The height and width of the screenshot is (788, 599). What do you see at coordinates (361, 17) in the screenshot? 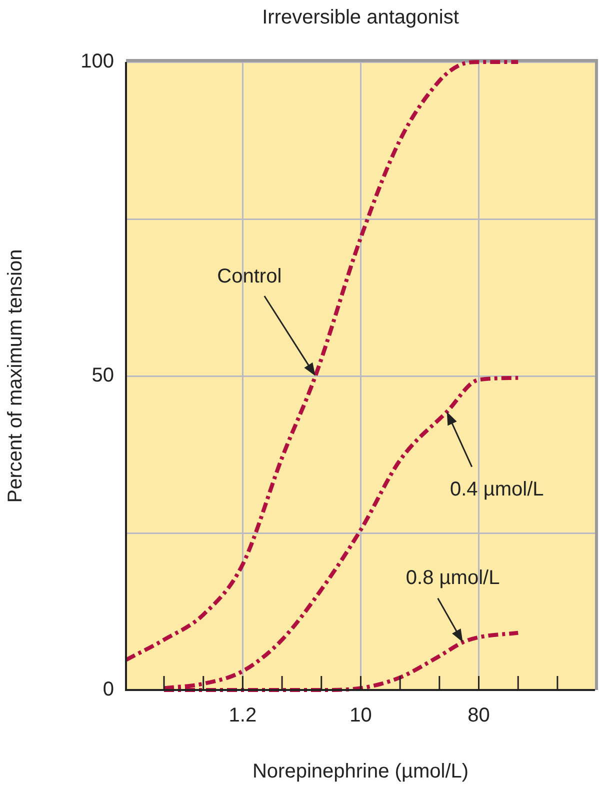
I see `chart-title: Irreversible antagonist` at bounding box center [361, 17].